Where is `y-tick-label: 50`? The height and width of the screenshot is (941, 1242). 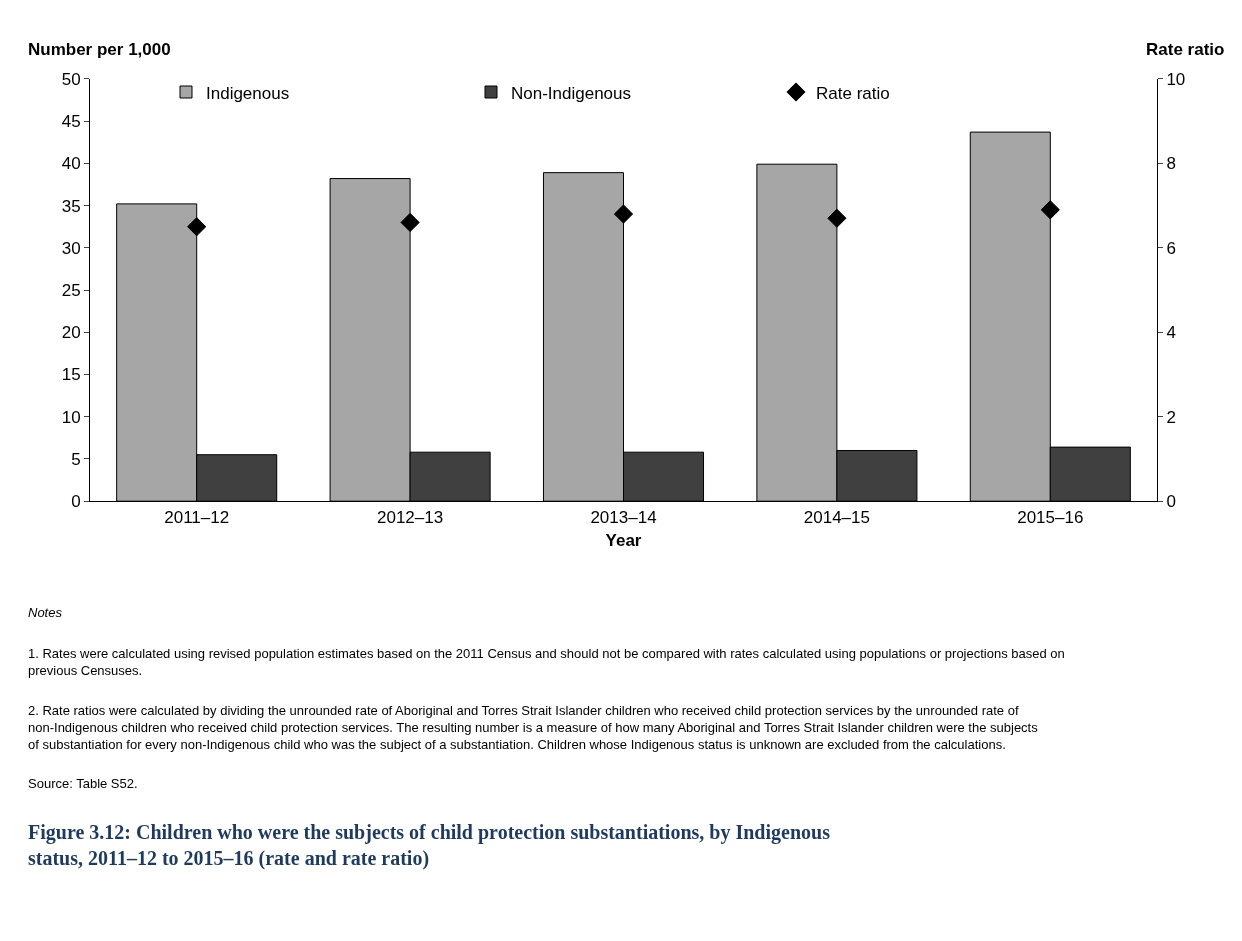 y-tick-label: 50 is located at coordinates (71, 79).